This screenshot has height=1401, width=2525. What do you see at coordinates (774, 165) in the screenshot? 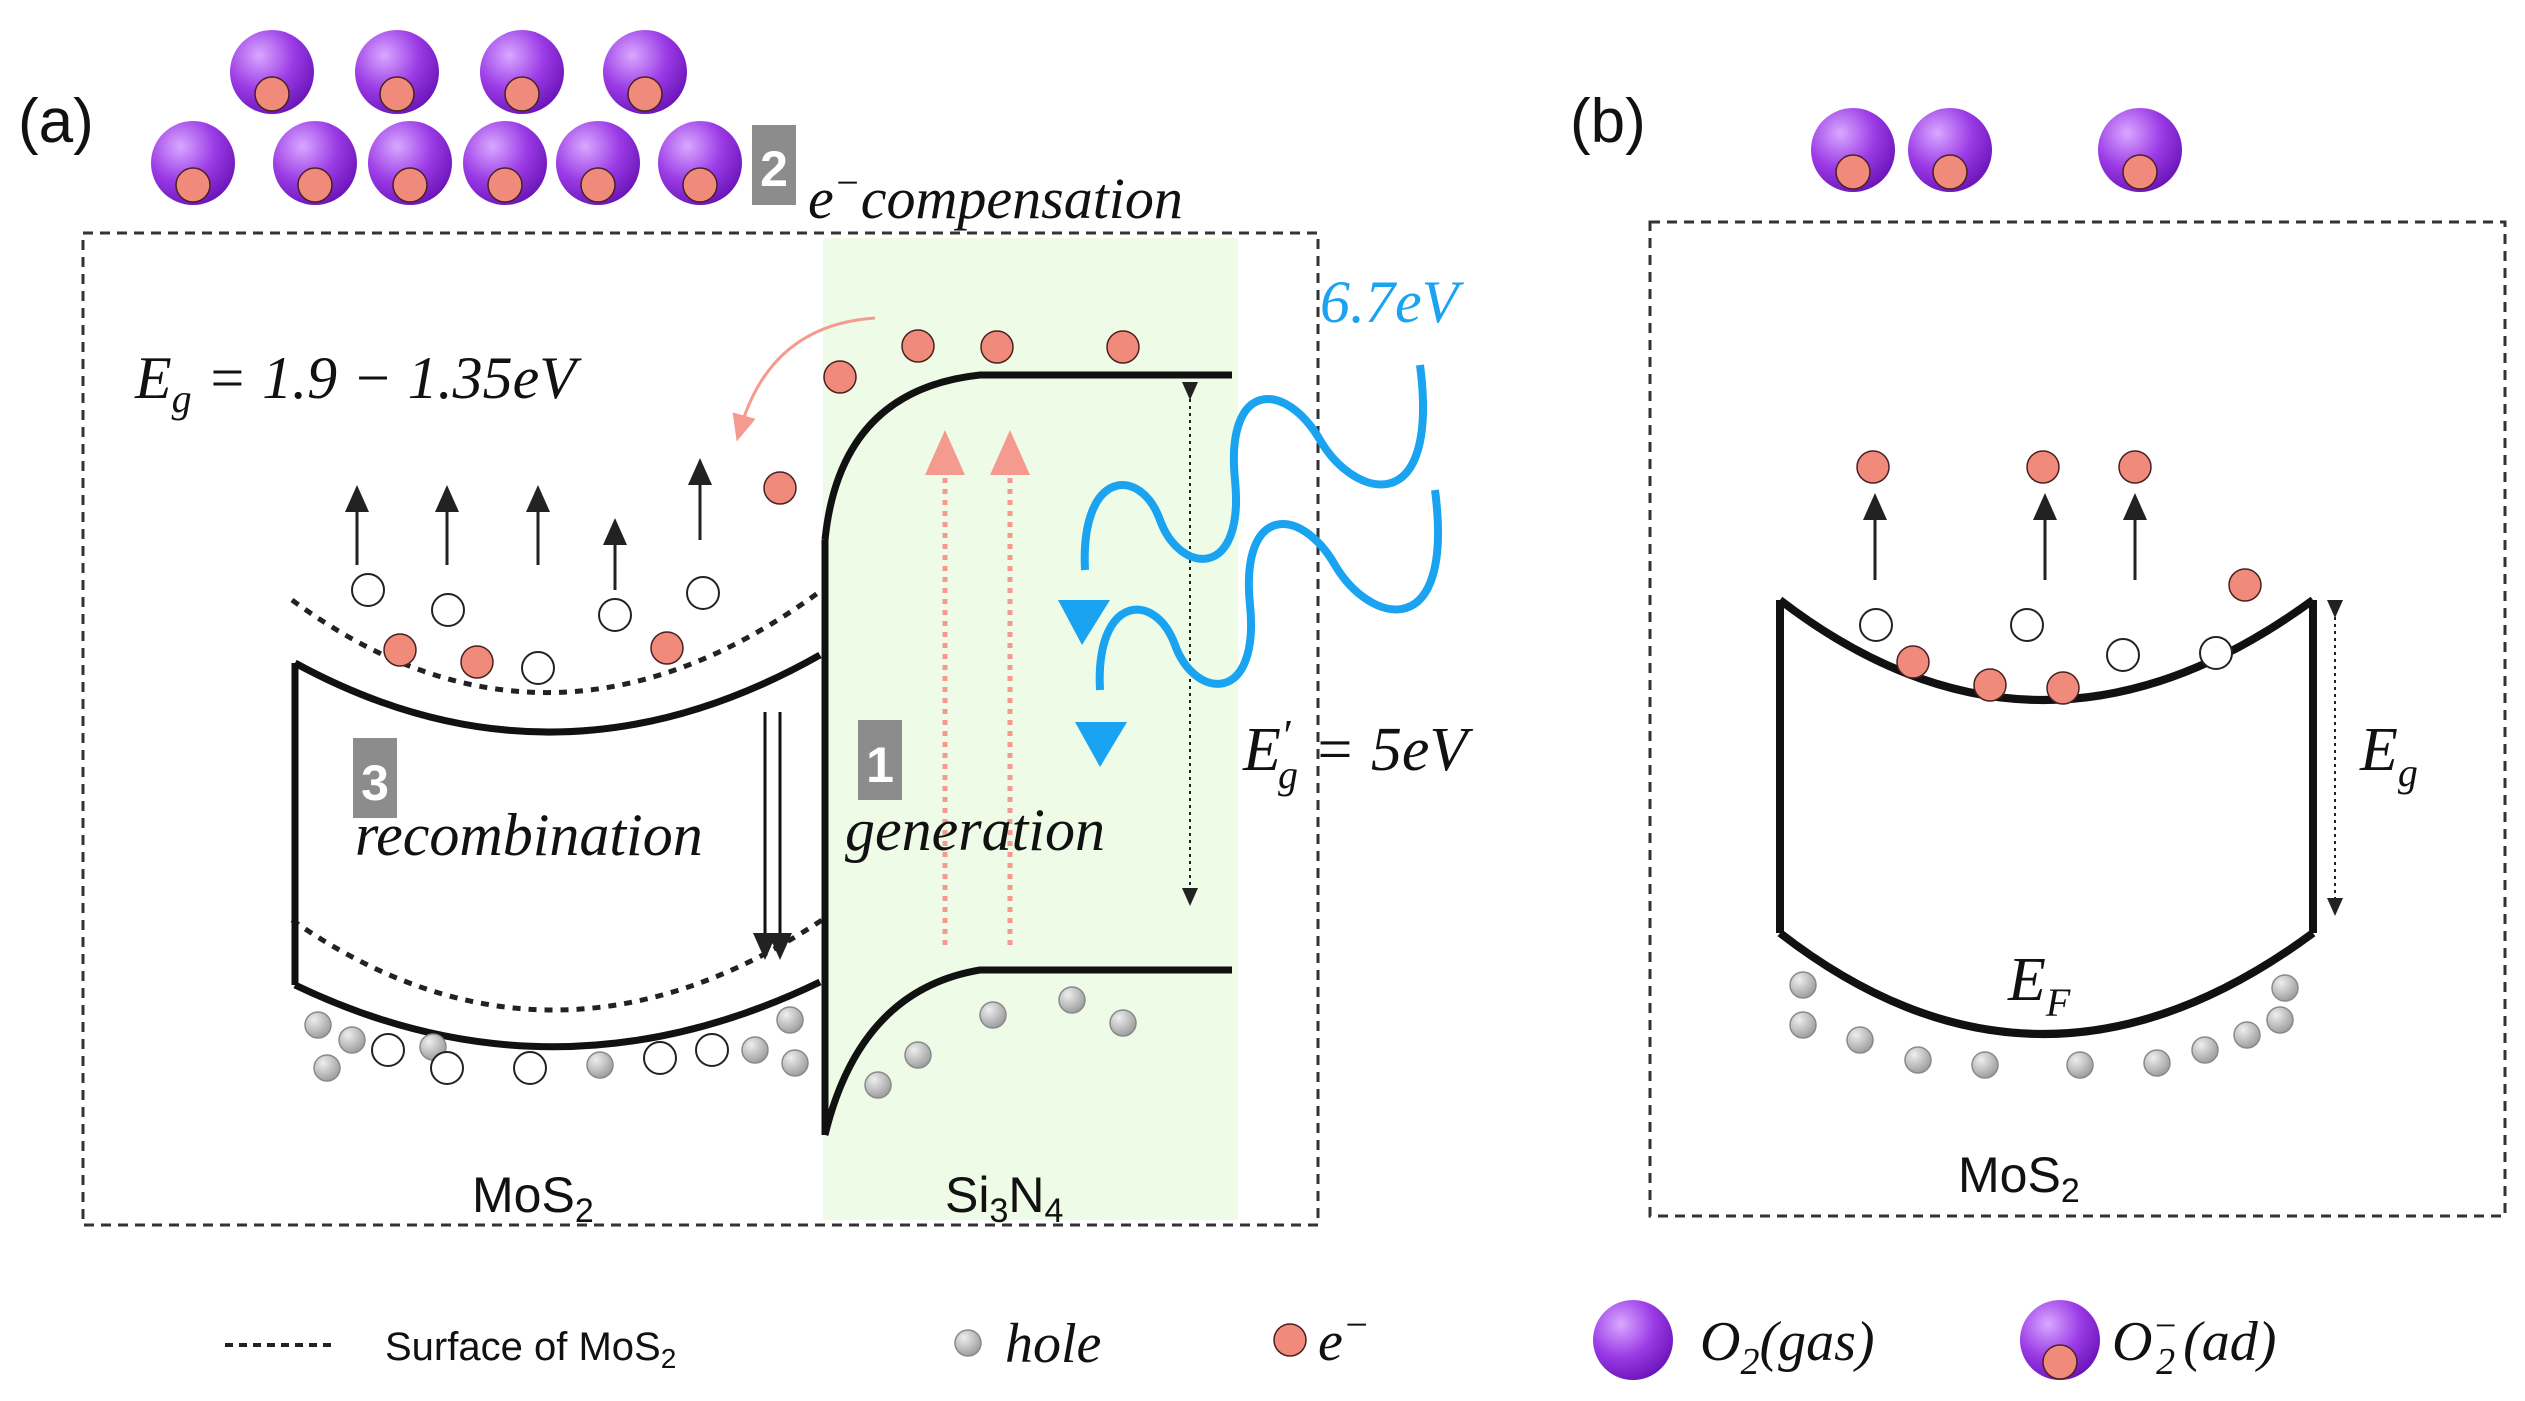
I see `step2-badge` at bounding box center [774, 165].